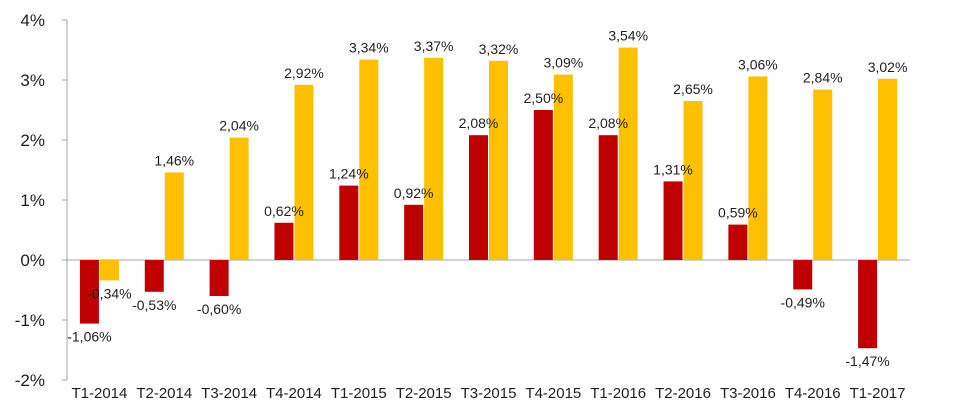 Image resolution: width=960 pixels, height=400 pixels. Describe the element at coordinates (32, 20) in the screenshot. I see `y-tick-label: 4%` at that location.